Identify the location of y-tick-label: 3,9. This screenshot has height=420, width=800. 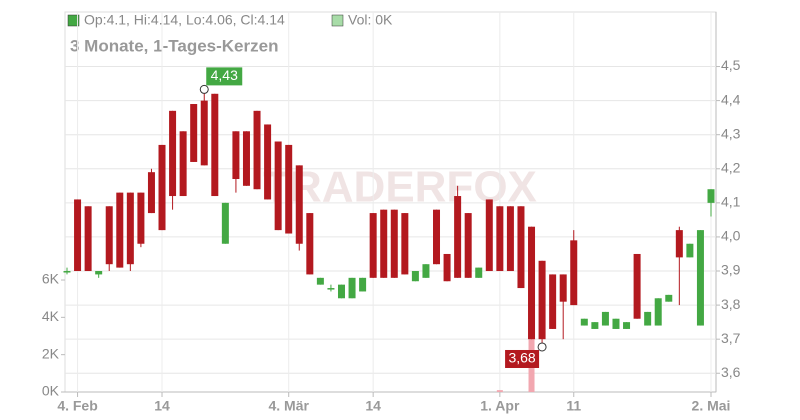
(731, 270).